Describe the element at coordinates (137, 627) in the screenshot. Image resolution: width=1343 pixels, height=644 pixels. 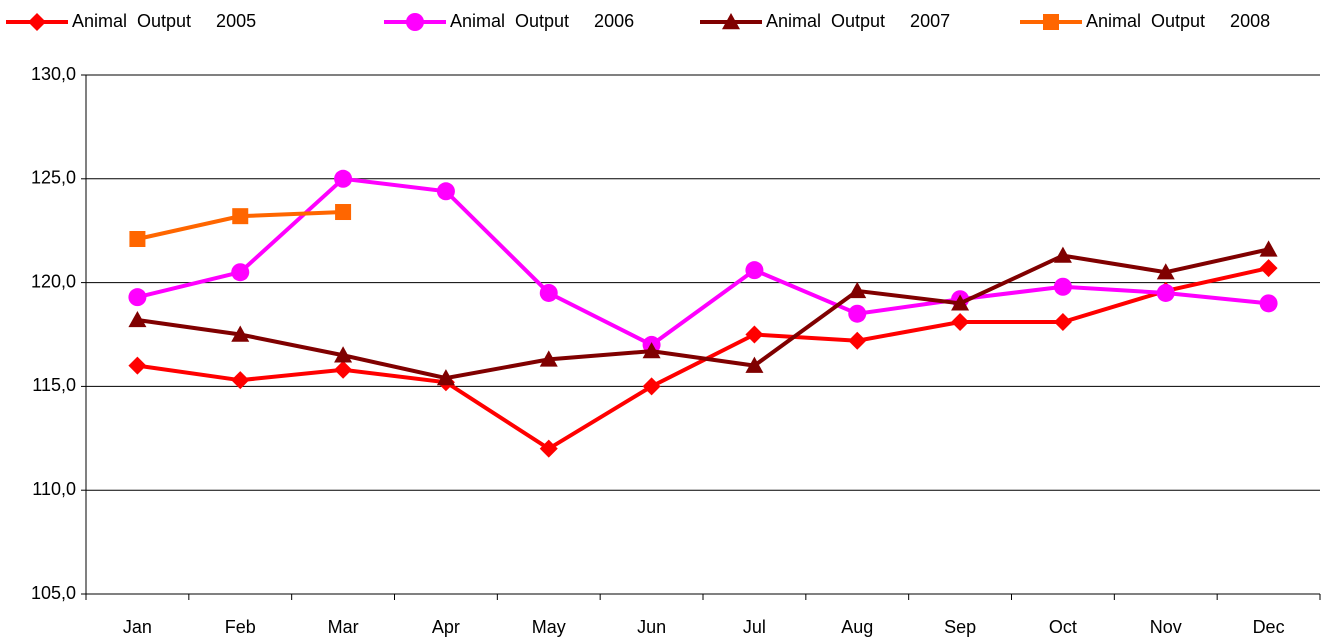
I see `x-tick-label: Jan` at that location.